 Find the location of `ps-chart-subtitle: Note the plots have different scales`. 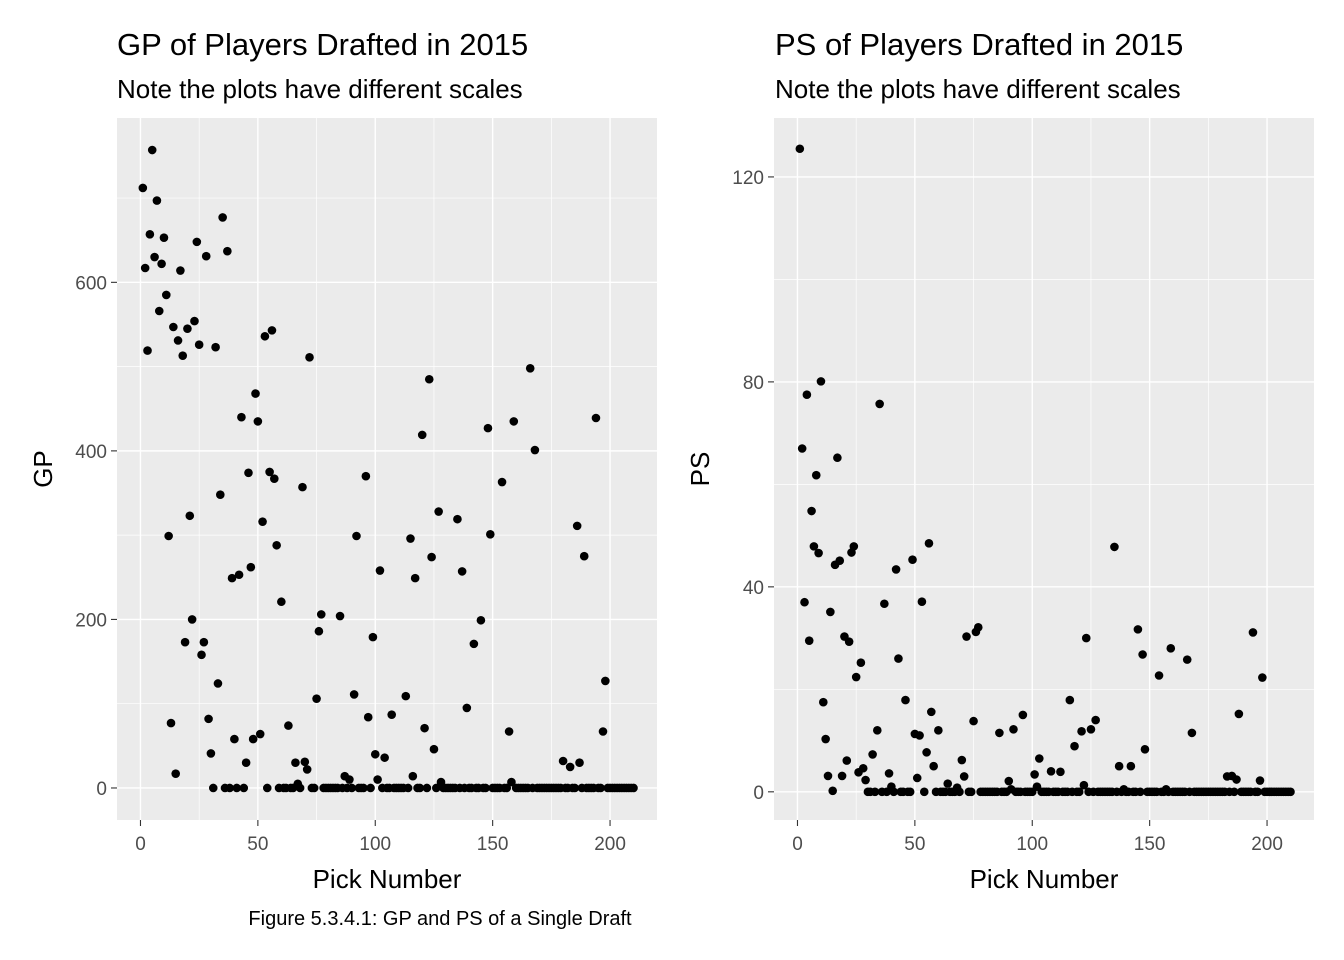

ps-chart-subtitle: Note the plots have different scales is located at coordinates (978, 89).